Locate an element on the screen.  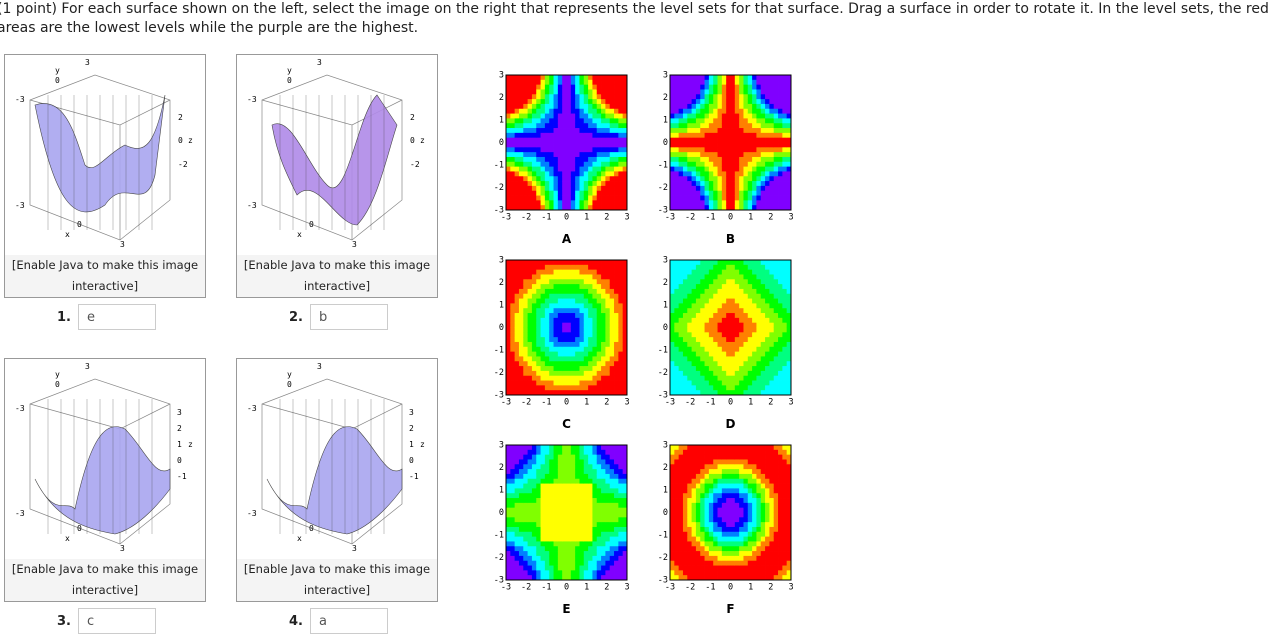
surface-axis-label: 3 is located at coordinates (87, 62).